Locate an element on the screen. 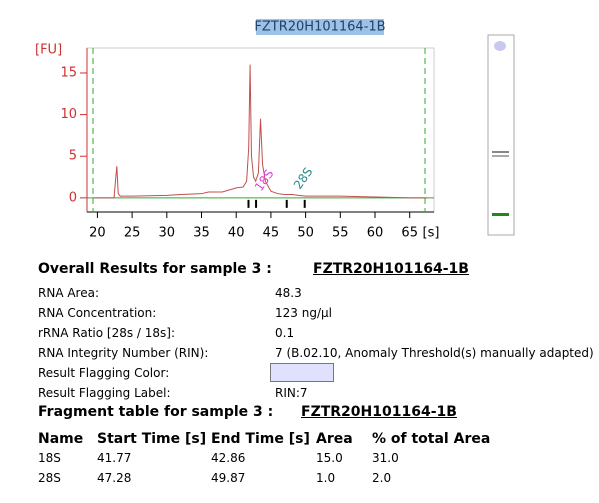 The image size is (599, 503). column-header: % of total Area is located at coordinates (431, 439).